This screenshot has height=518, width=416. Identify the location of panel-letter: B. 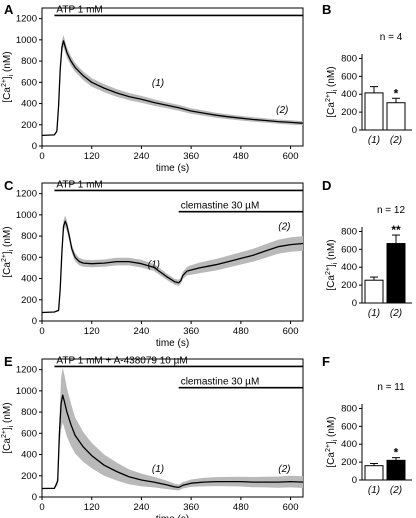
(326, 9).